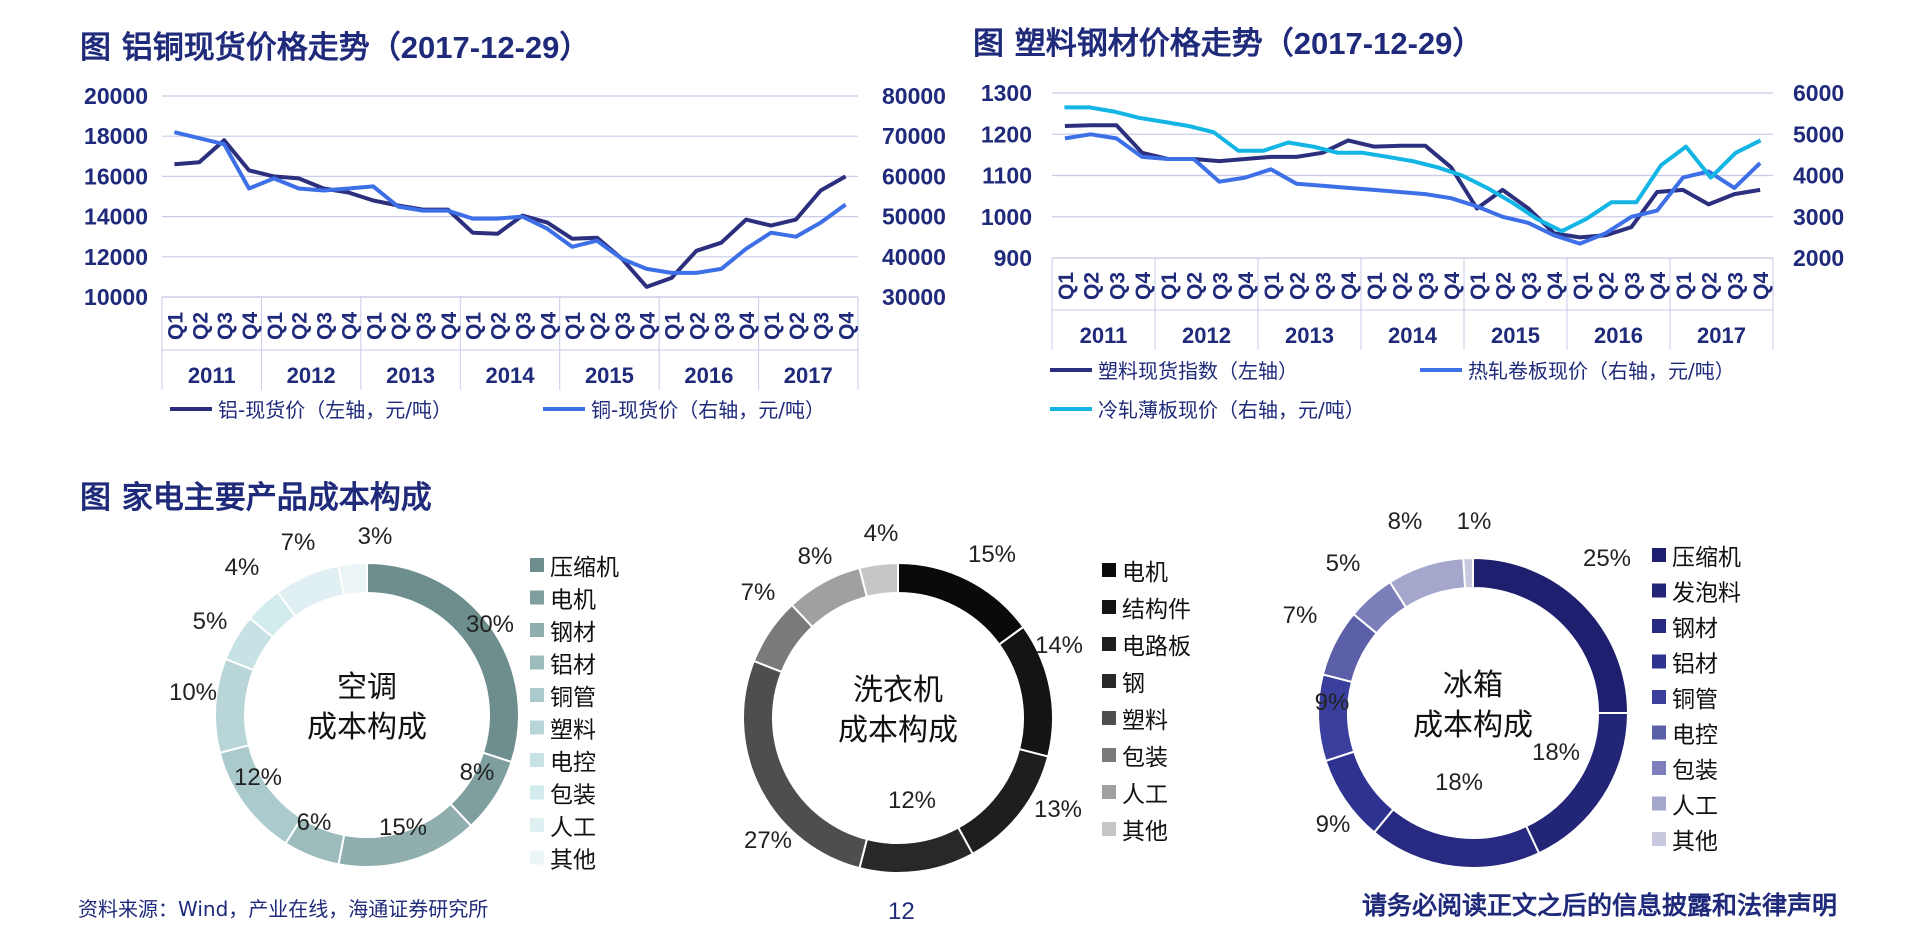 The width and height of the screenshot is (1915, 926). I want to click on washer-legend-label: 电路板, so click(1156, 647).